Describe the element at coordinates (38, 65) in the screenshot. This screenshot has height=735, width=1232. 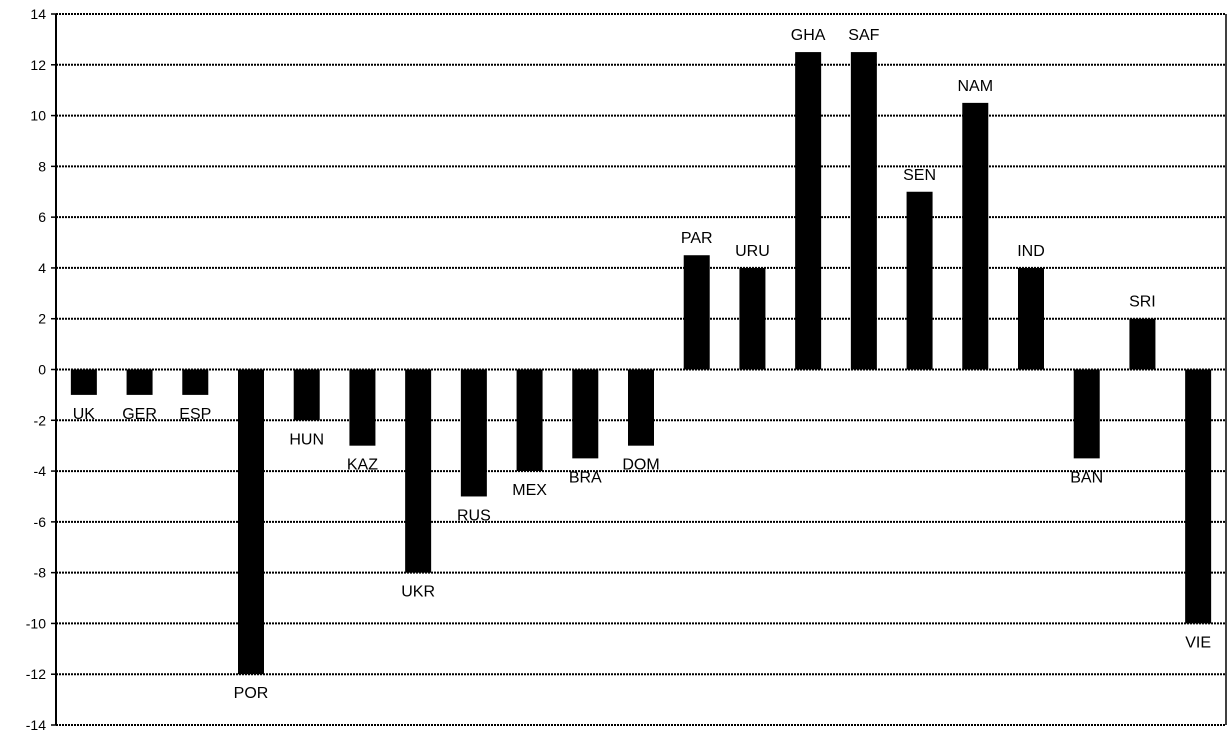
I see `y-tick-label: 12` at that location.